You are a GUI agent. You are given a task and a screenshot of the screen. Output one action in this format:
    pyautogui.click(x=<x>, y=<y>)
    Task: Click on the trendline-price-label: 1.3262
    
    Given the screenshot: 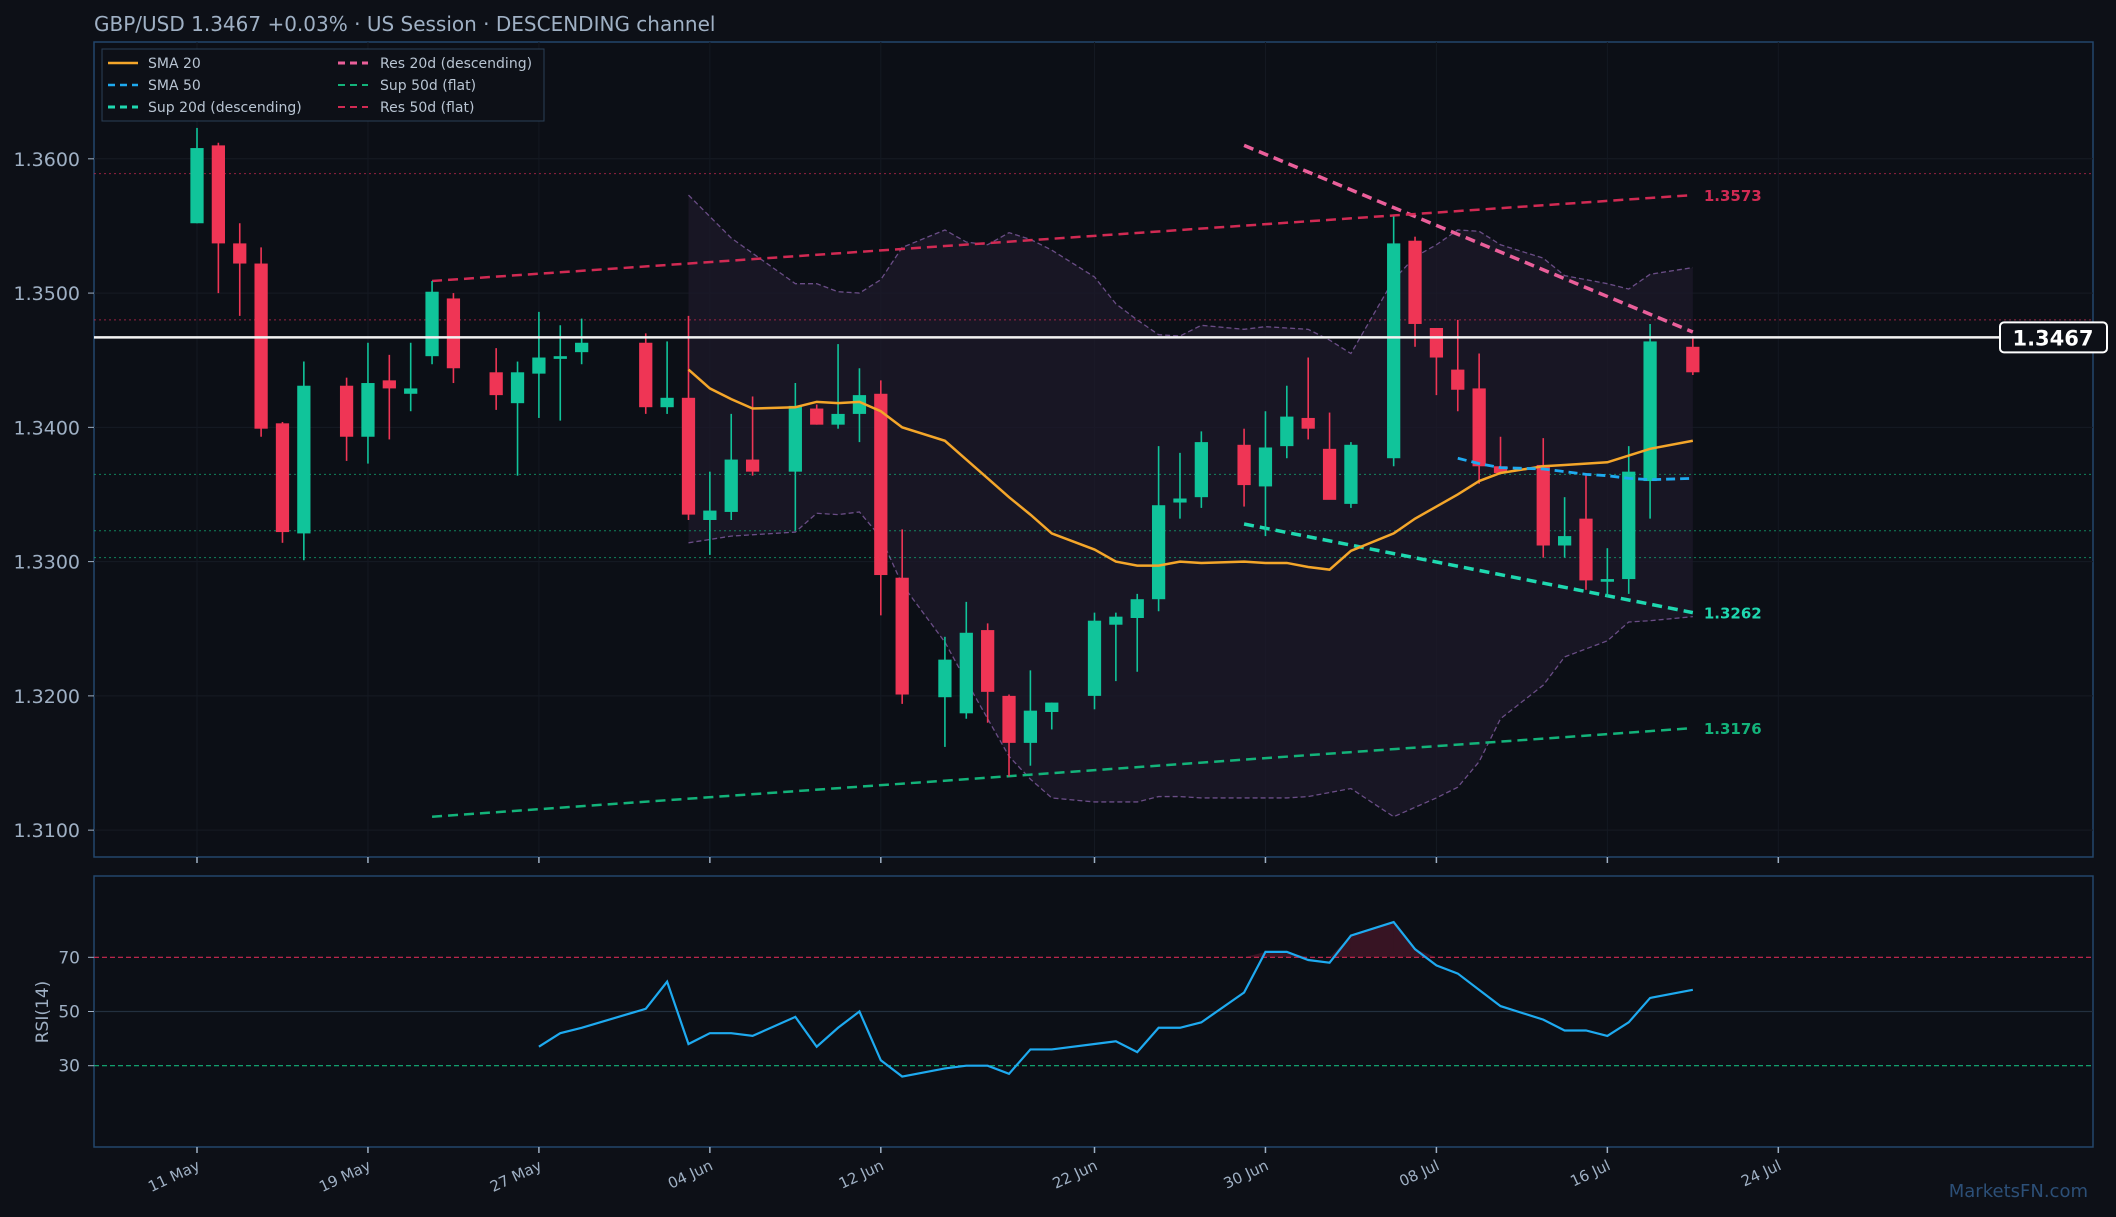 What is the action you would take?
    pyautogui.click(x=1733, y=614)
    